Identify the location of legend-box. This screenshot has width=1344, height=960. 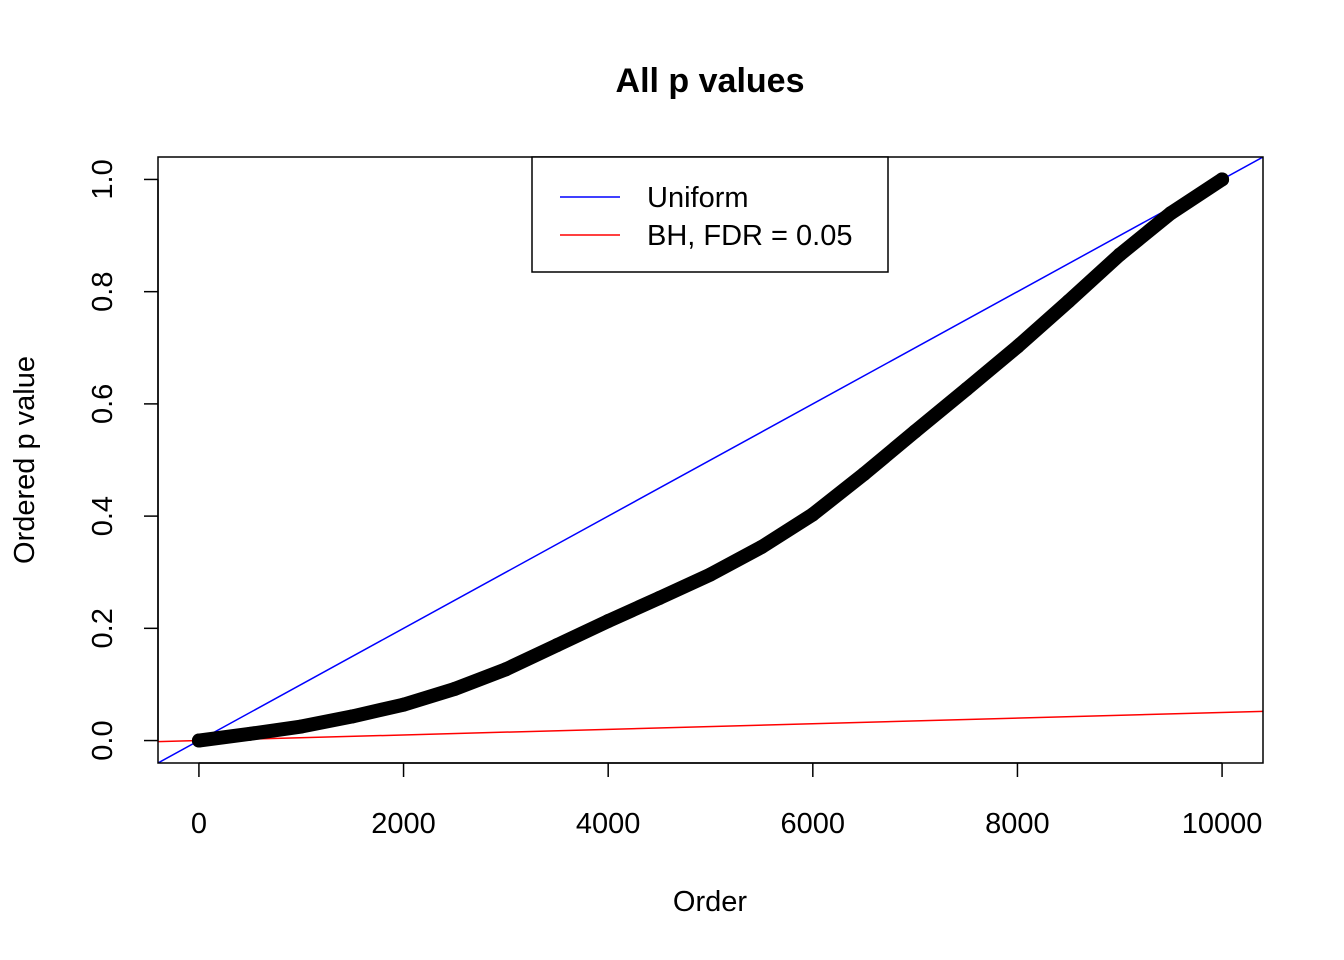
(710, 214).